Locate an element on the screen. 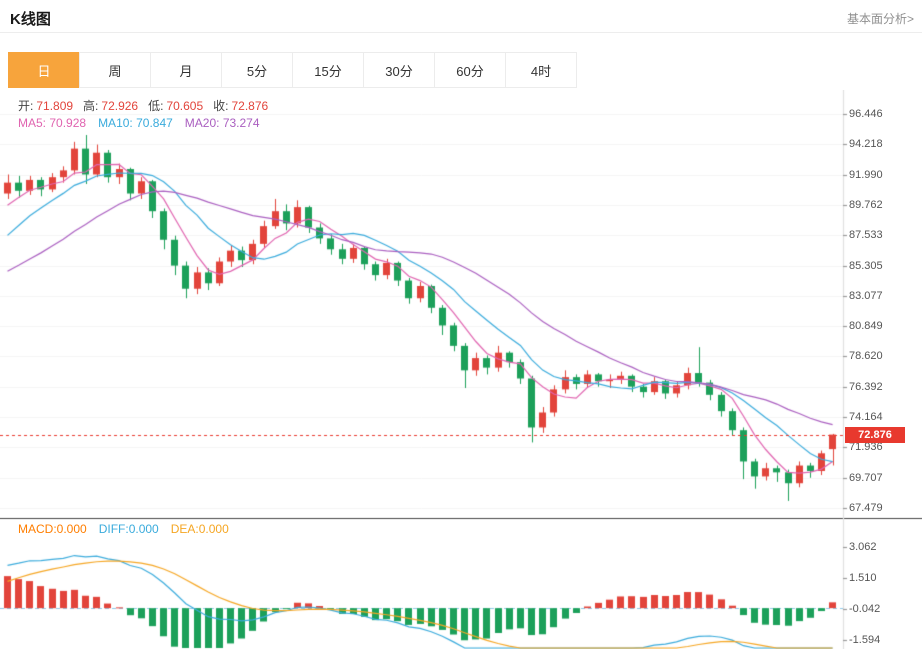  high-label: 高: is located at coordinates (91, 106).